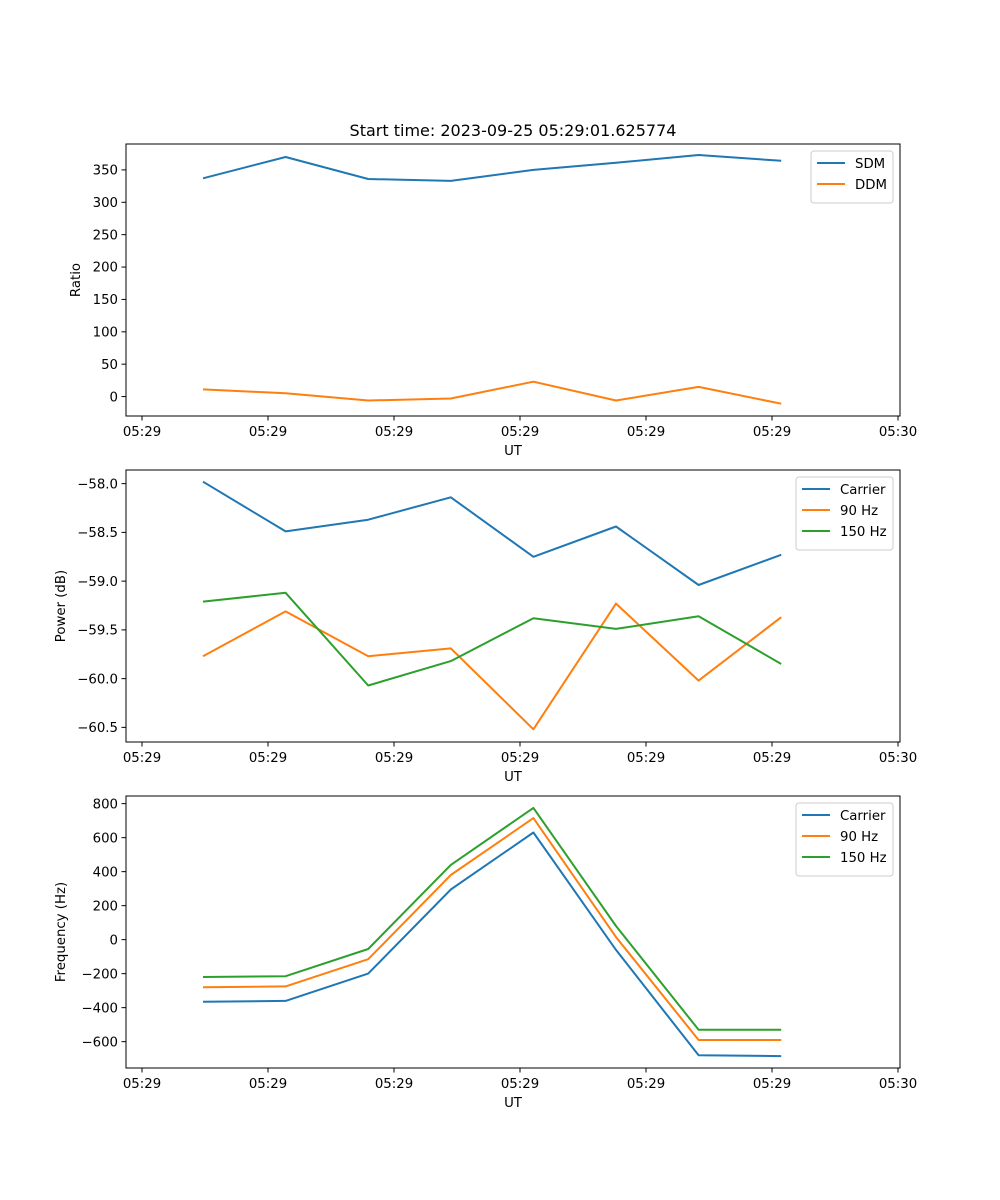  I want to click on y-tick-label: 300, so click(105, 203).